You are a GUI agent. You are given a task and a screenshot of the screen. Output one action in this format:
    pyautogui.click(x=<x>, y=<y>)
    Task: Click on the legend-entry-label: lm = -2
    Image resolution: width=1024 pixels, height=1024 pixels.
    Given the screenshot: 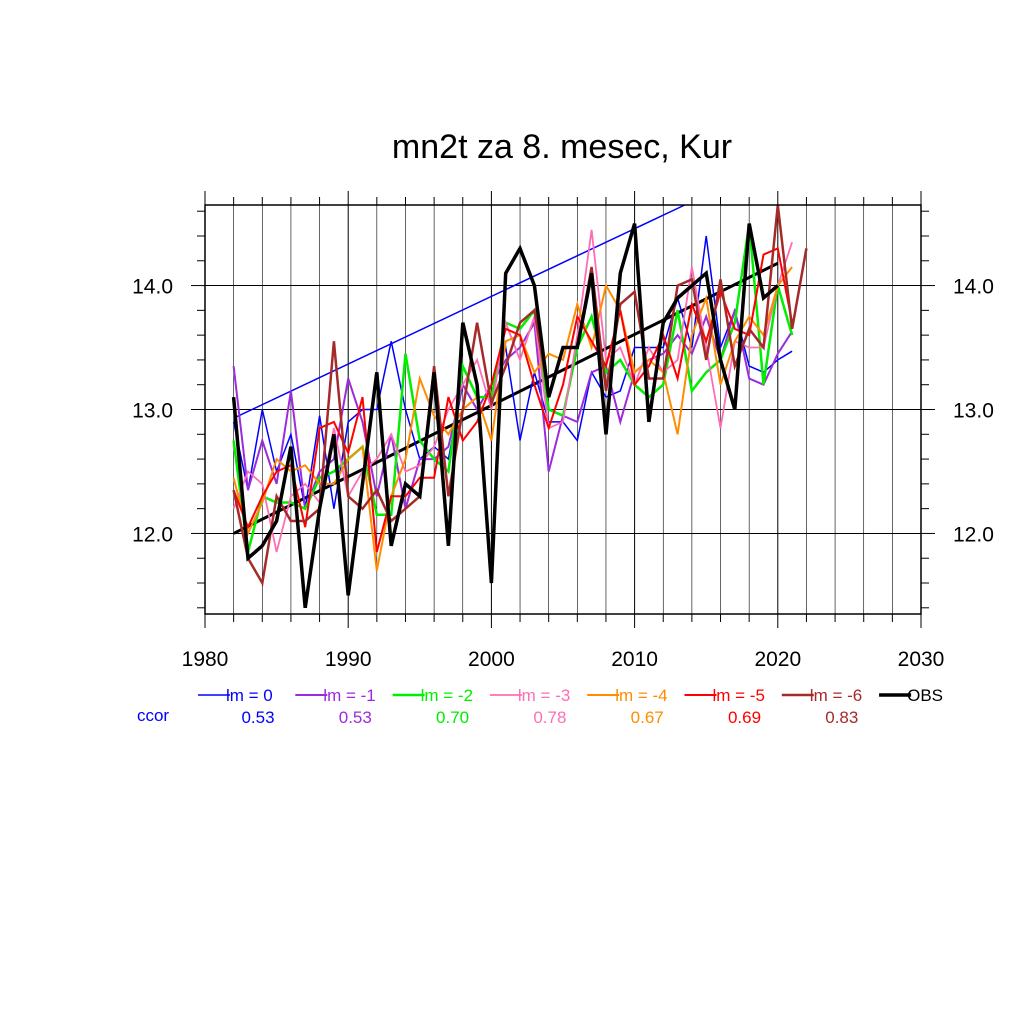 What is the action you would take?
    pyautogui.click(x=447, y=695)
    